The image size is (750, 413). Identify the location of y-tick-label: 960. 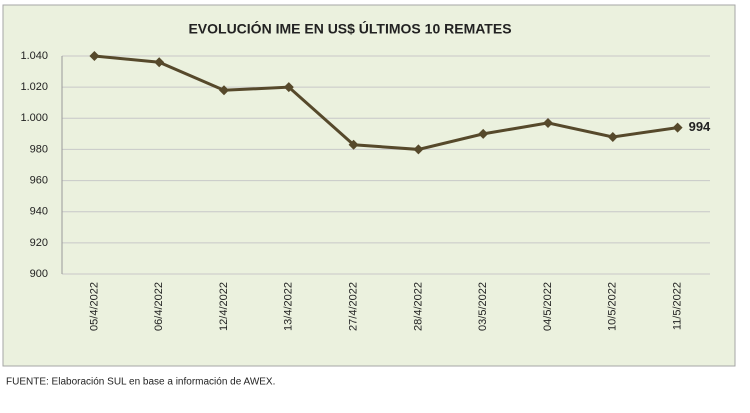
(39, 180).